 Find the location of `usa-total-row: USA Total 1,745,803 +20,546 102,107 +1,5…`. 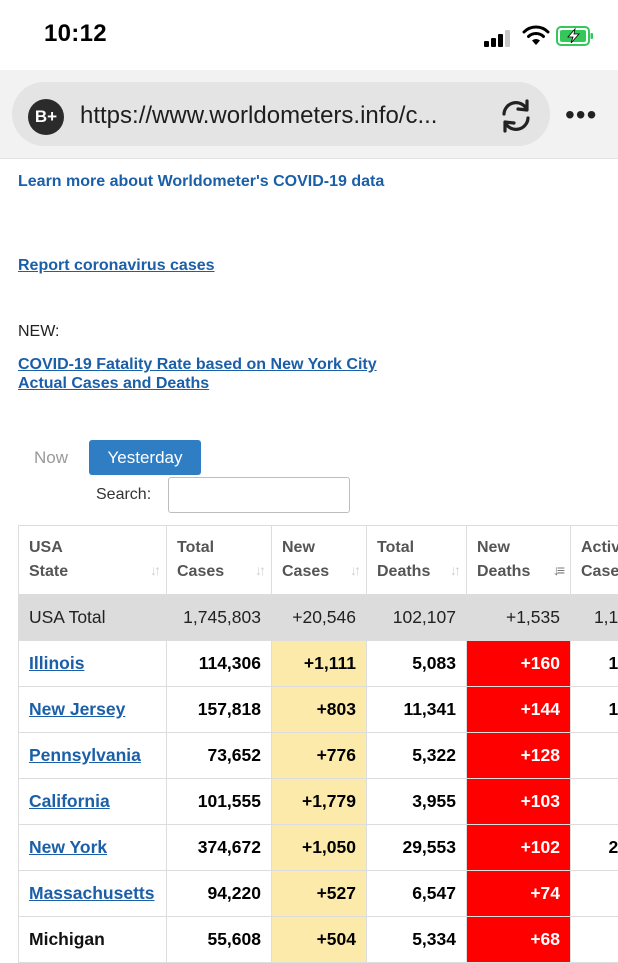

usa-total-row: USA Total 1,745,803 +20,546 102,107 +1,5… is located at coordinates (318, 618).